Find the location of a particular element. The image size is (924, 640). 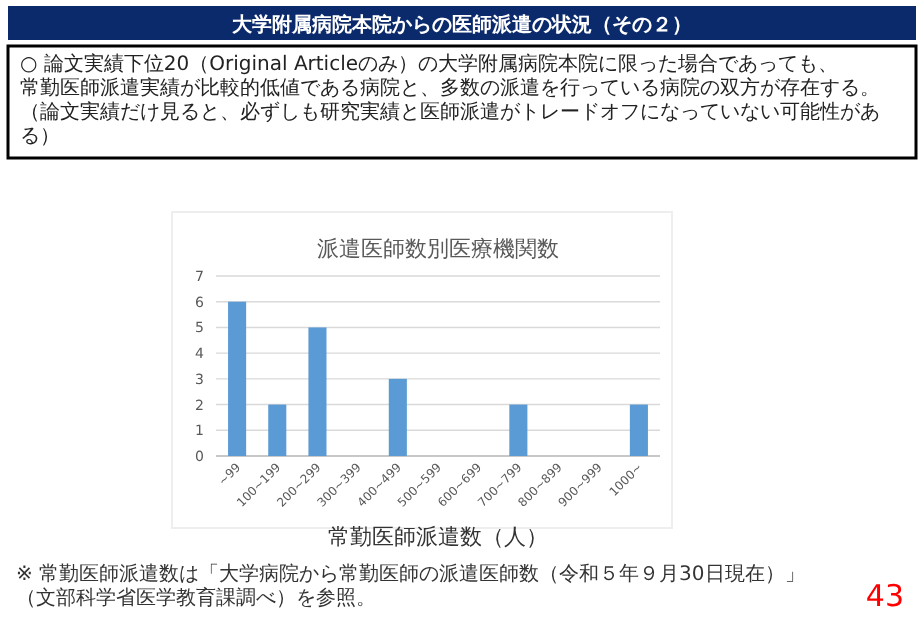

text: 43 is located at coordinates (884, 596).